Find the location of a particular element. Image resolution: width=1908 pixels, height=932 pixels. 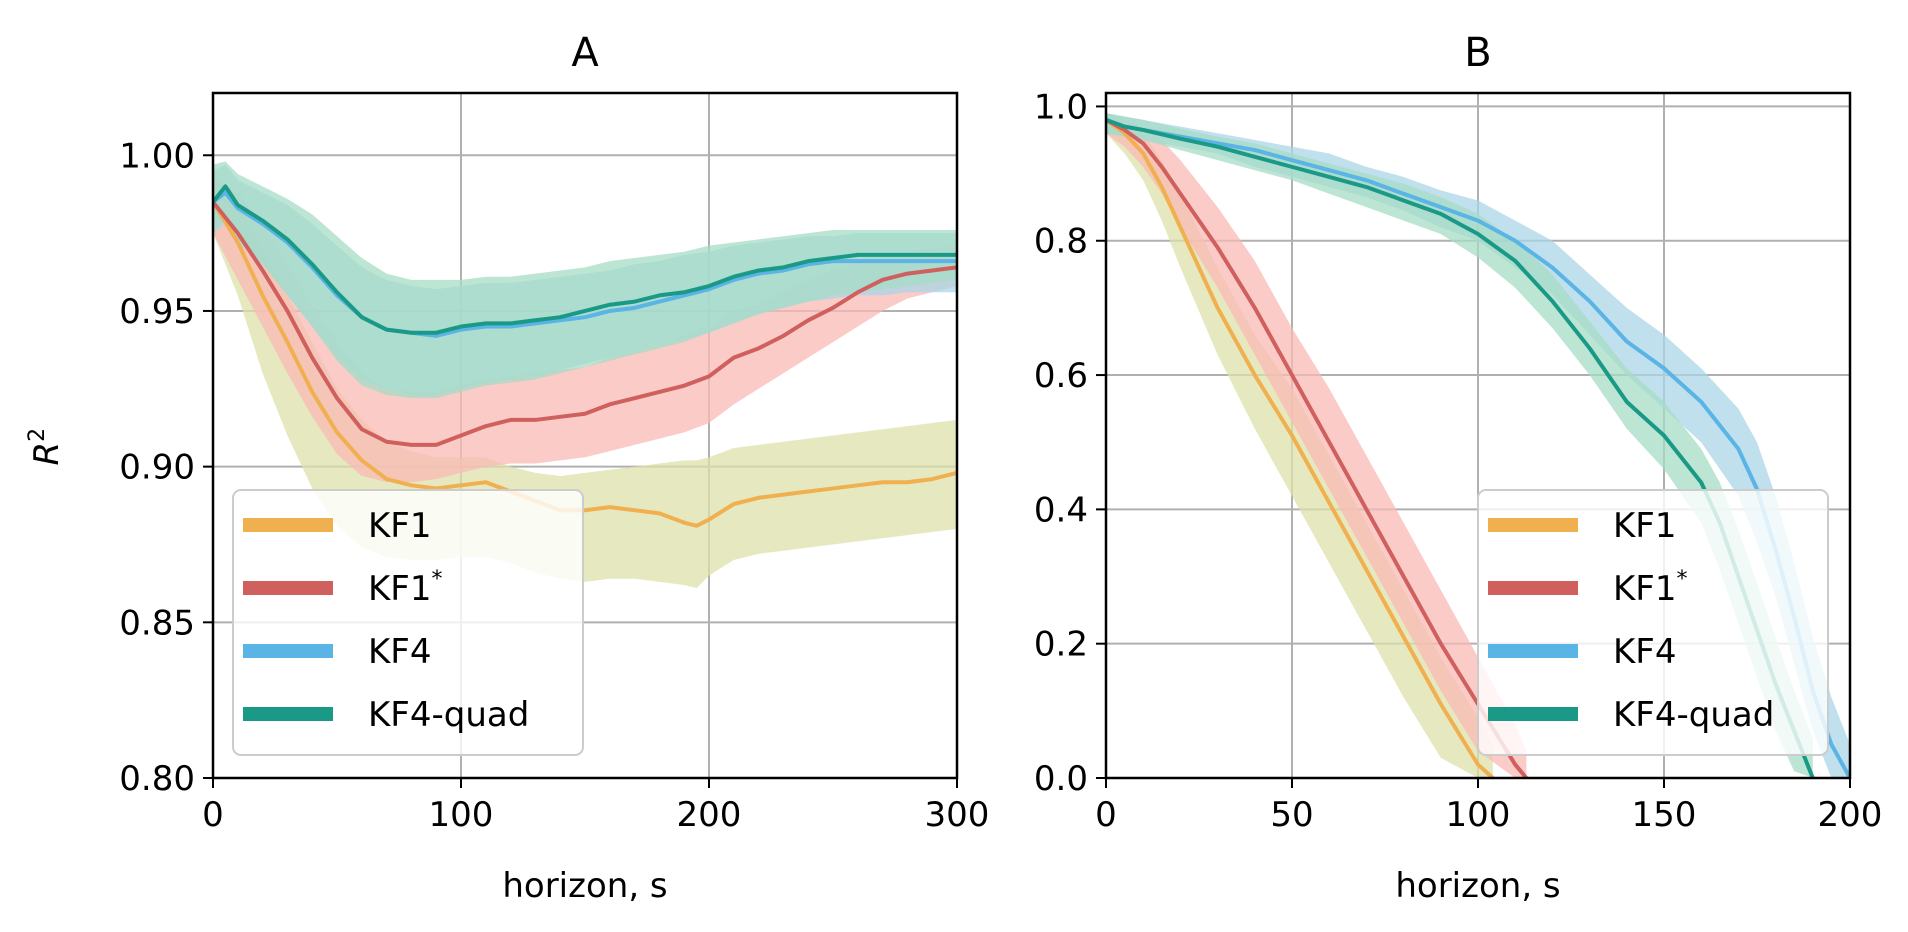

x-tick-label: 300 is located at coordinates (957, 815).